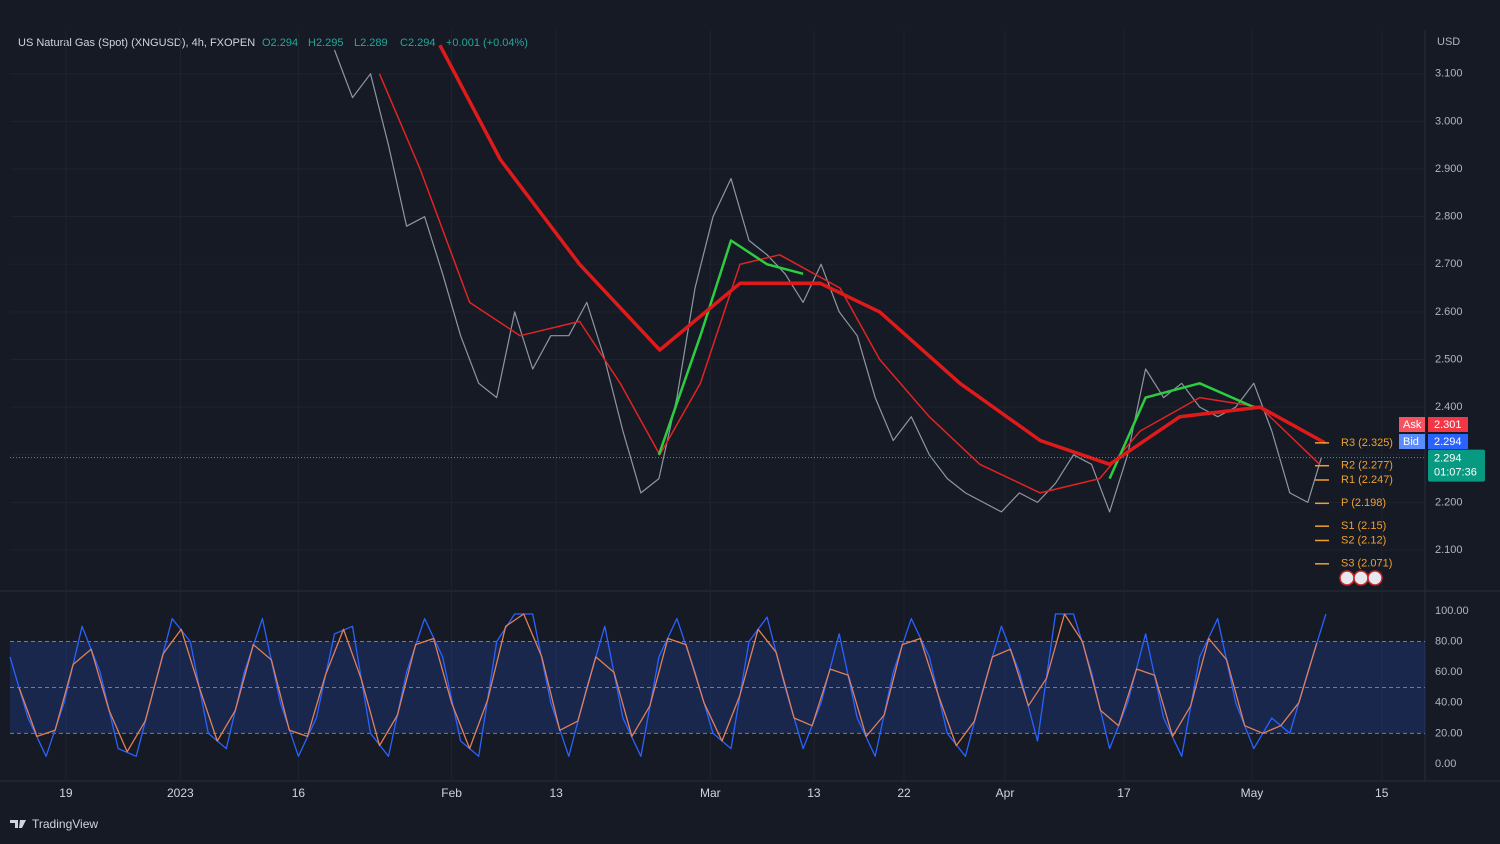  I want to click on pivot-label: P (2.198), so click(1363, 503).